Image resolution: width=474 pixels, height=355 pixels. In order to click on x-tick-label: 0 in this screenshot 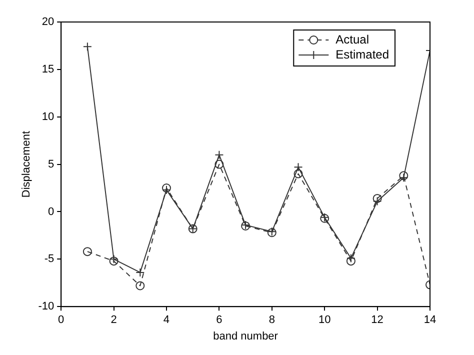, I will do `click(61, 320)`.